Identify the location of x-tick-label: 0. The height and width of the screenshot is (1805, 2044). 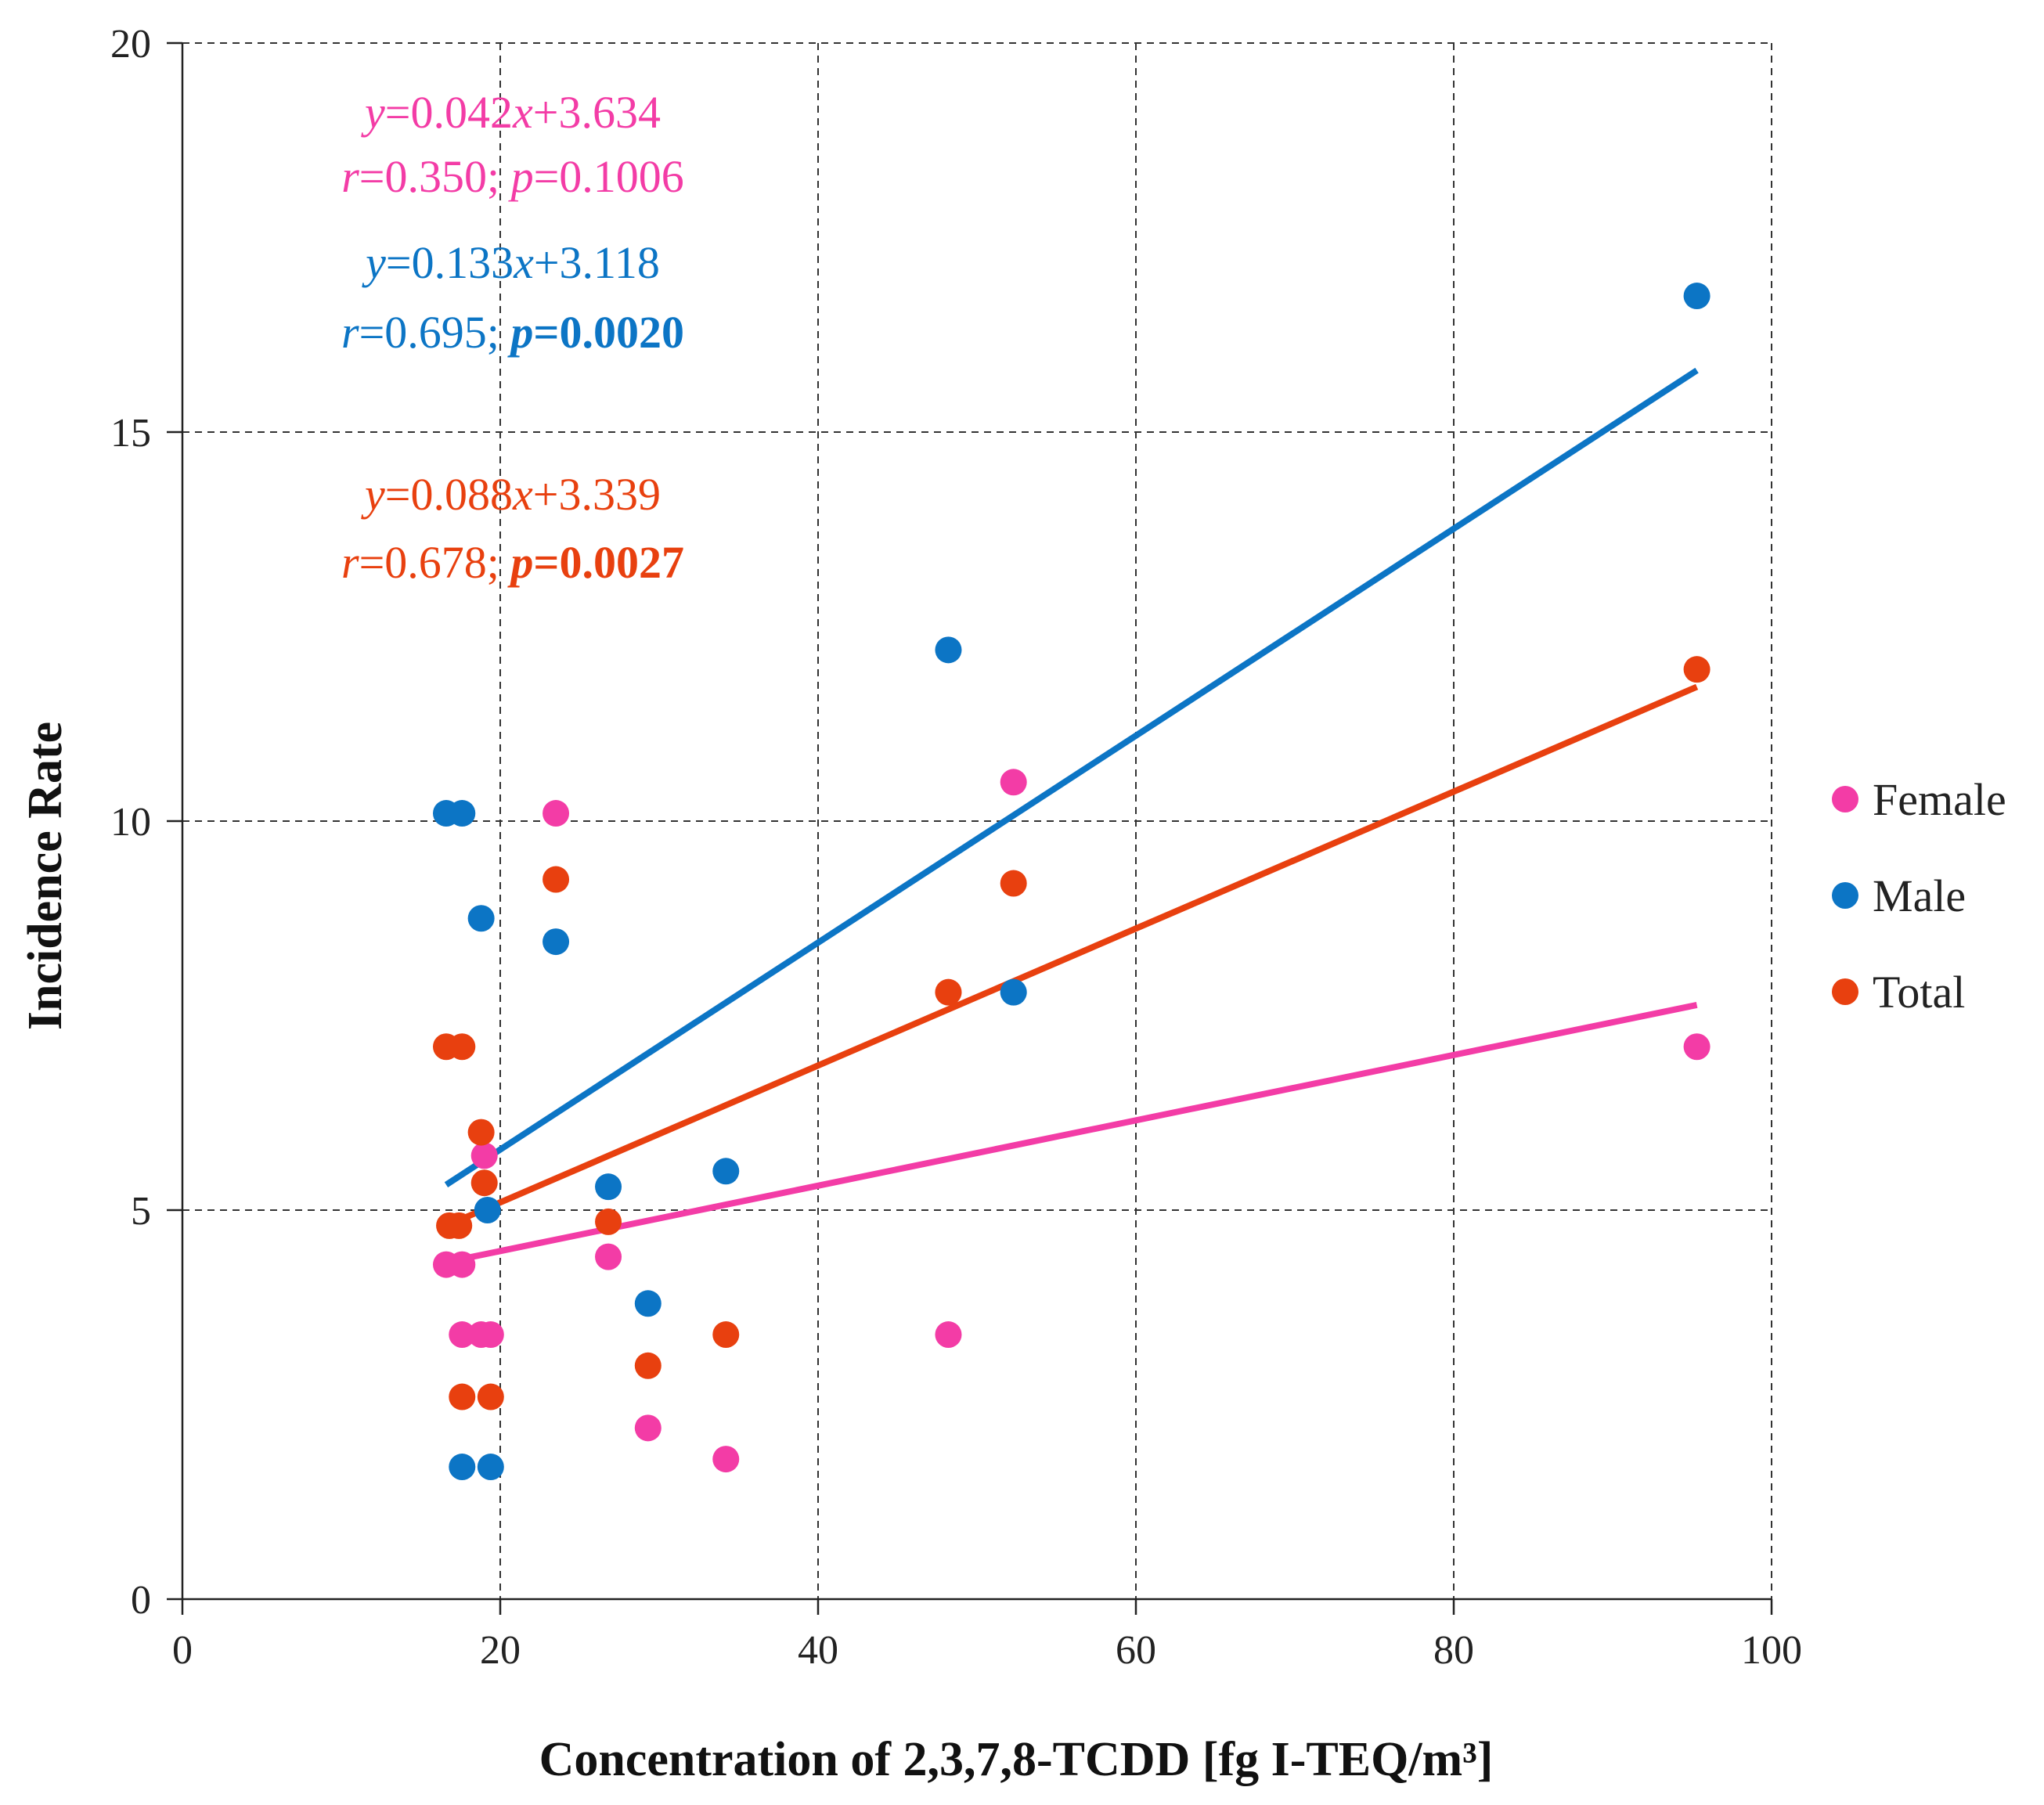
(183, 1651).